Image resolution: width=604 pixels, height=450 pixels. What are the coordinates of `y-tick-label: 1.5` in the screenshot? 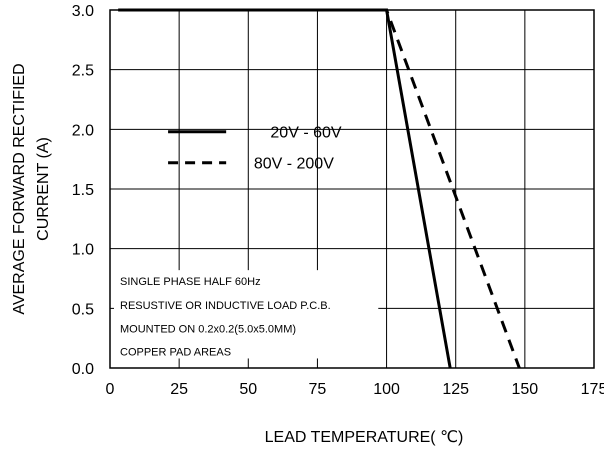 It's located at (83, 190).